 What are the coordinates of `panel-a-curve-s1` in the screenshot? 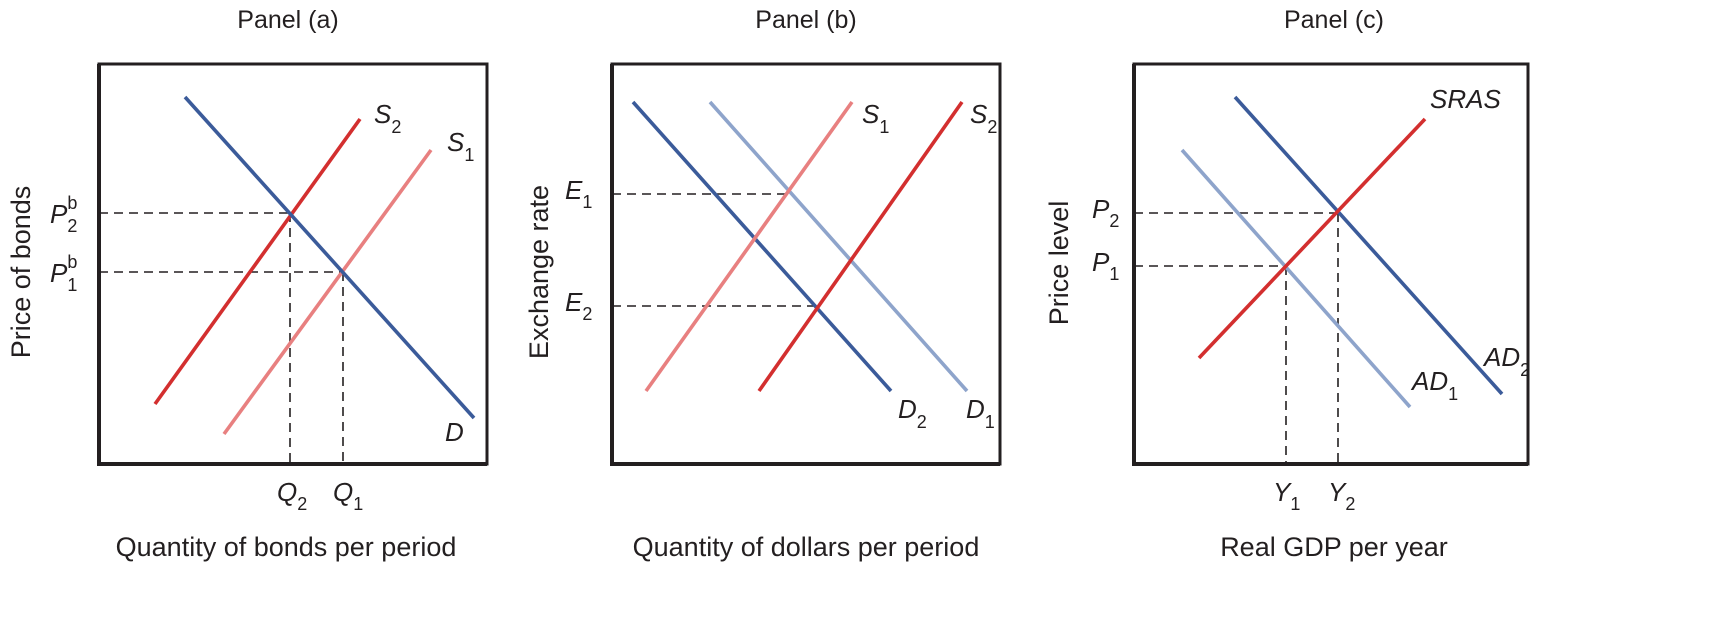 It's located at (327, 292).